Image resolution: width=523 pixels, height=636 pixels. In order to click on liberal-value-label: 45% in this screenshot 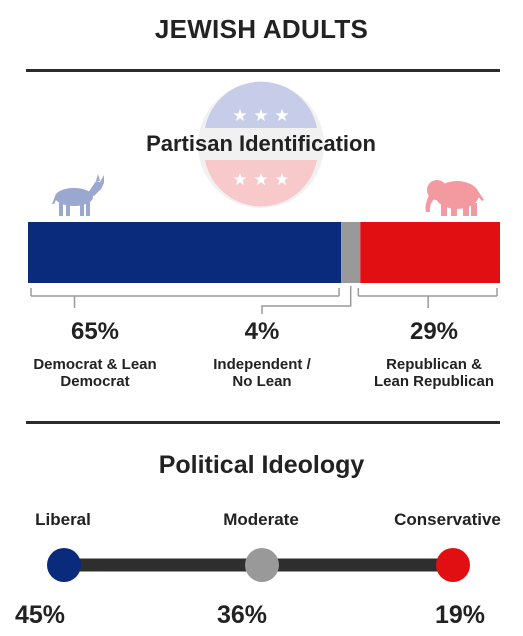, I will do `click(40, 615)`.